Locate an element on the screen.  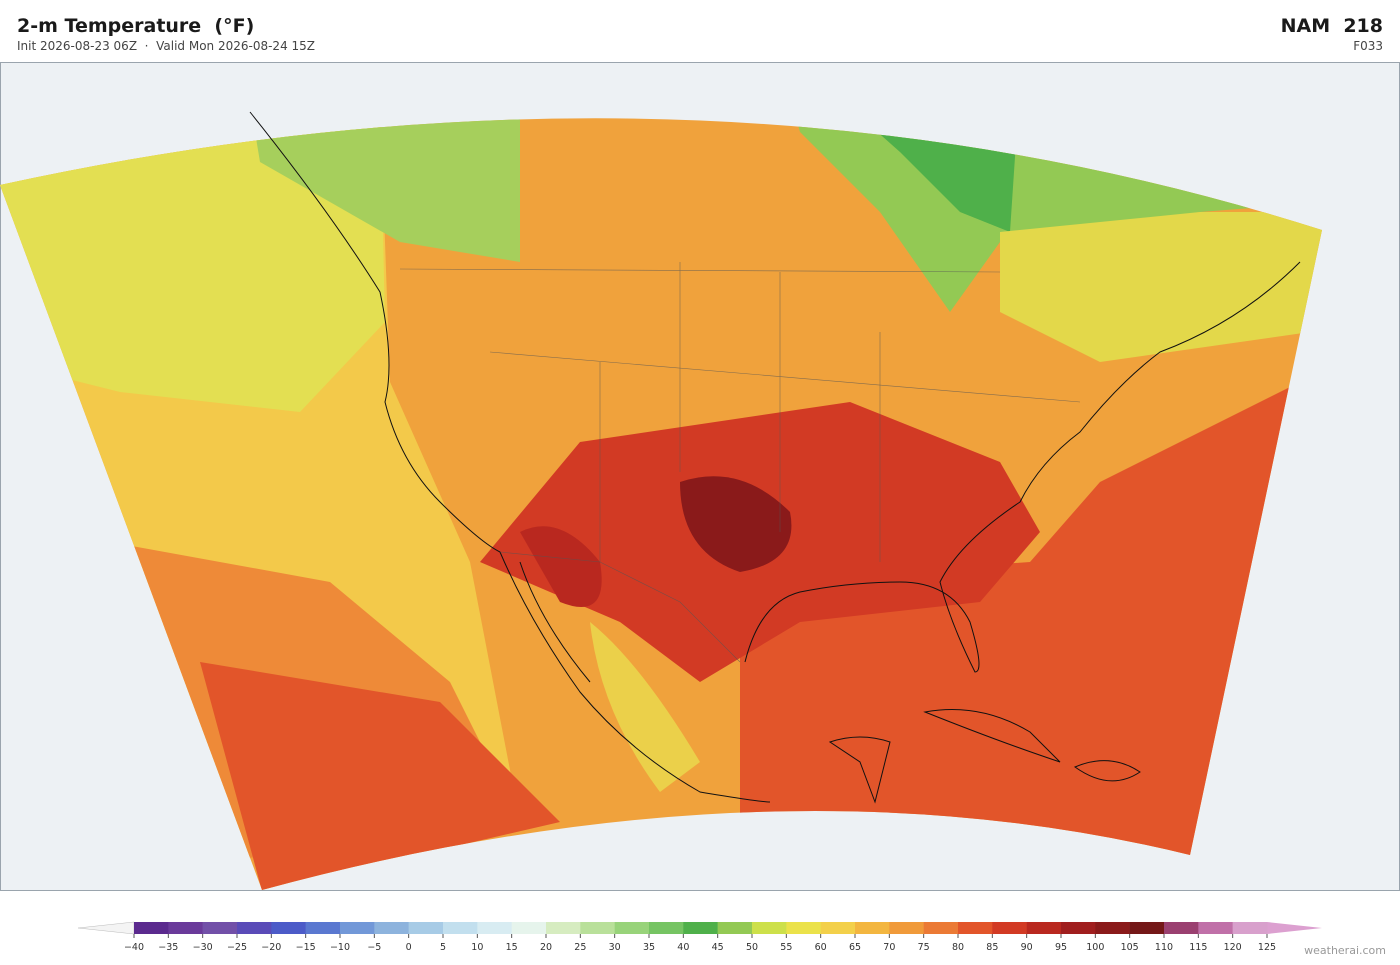
colorbar-tick-label: 45 is located at coordinates (718, 947).